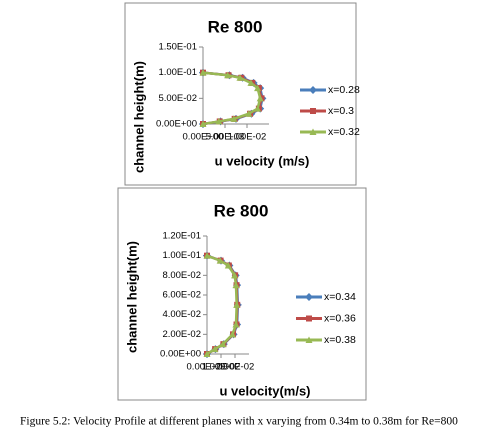  What do you see at coordinates (344, 90) in the screenshot?
I see `legend-label: x=0.28` at bounding box center [344, 90].